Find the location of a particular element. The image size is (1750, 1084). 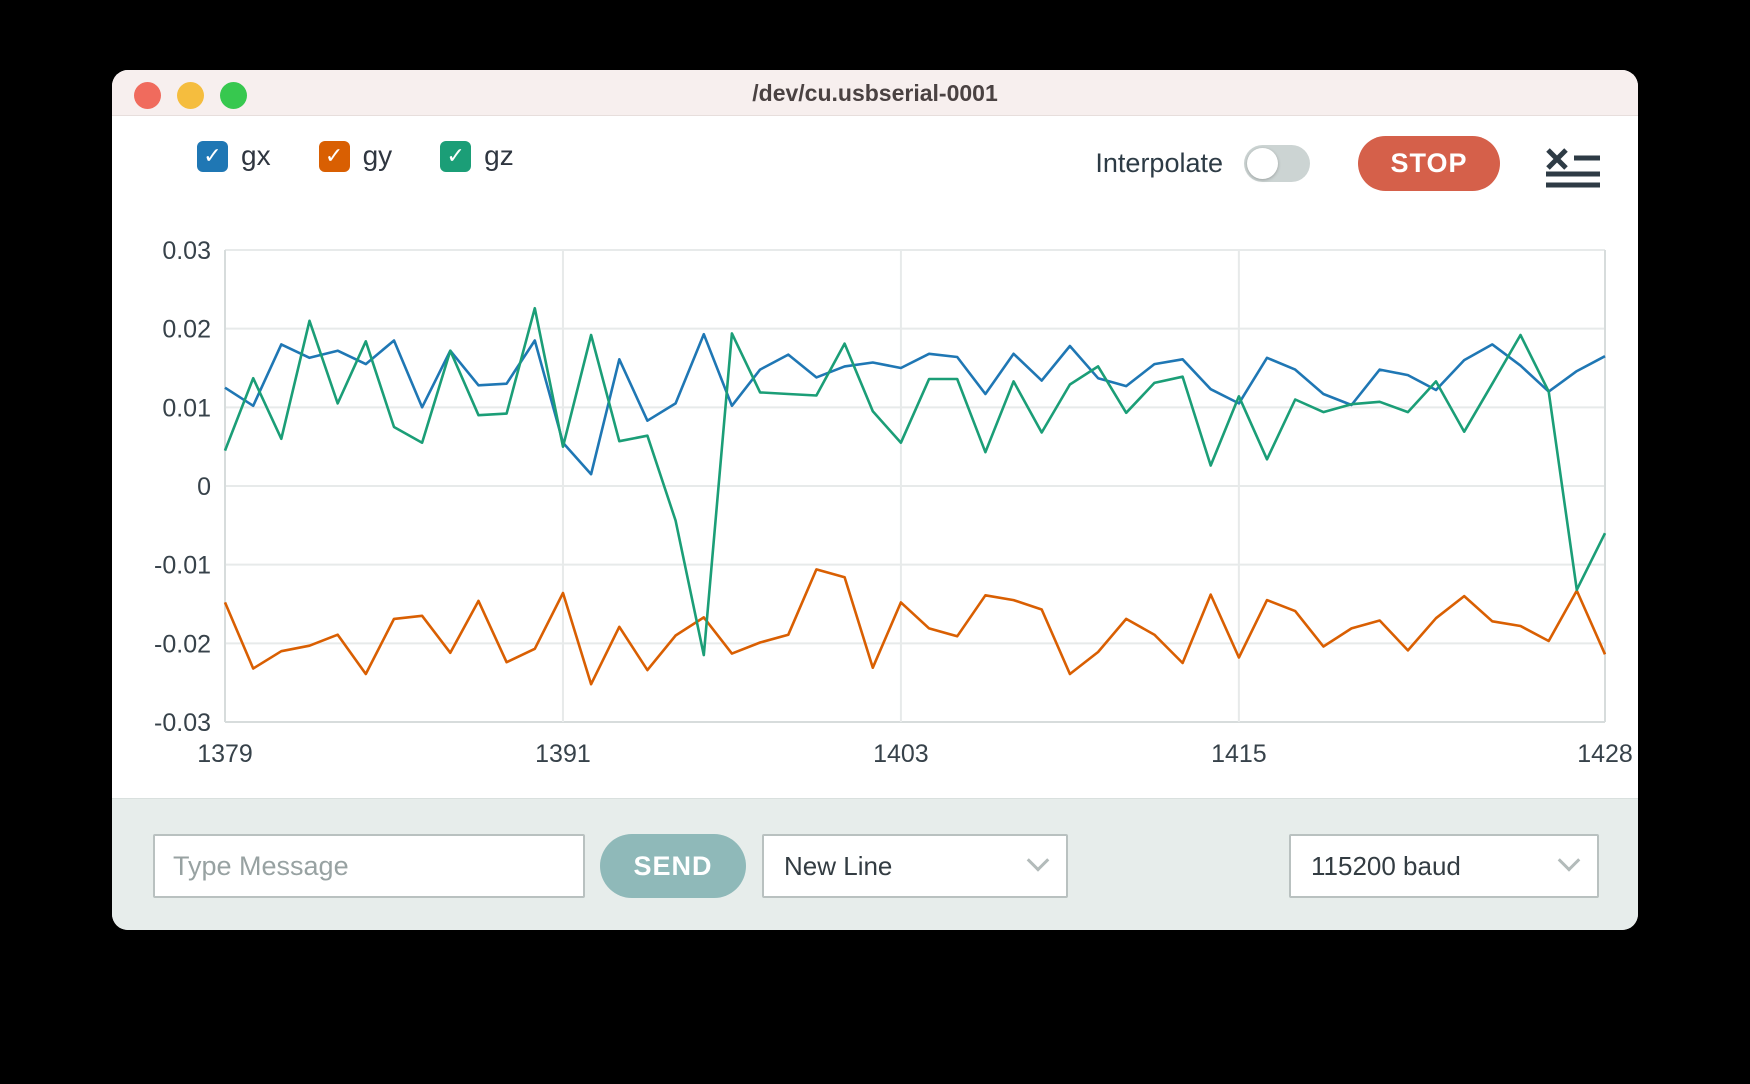

message-input is located at coordinates (369, 866).